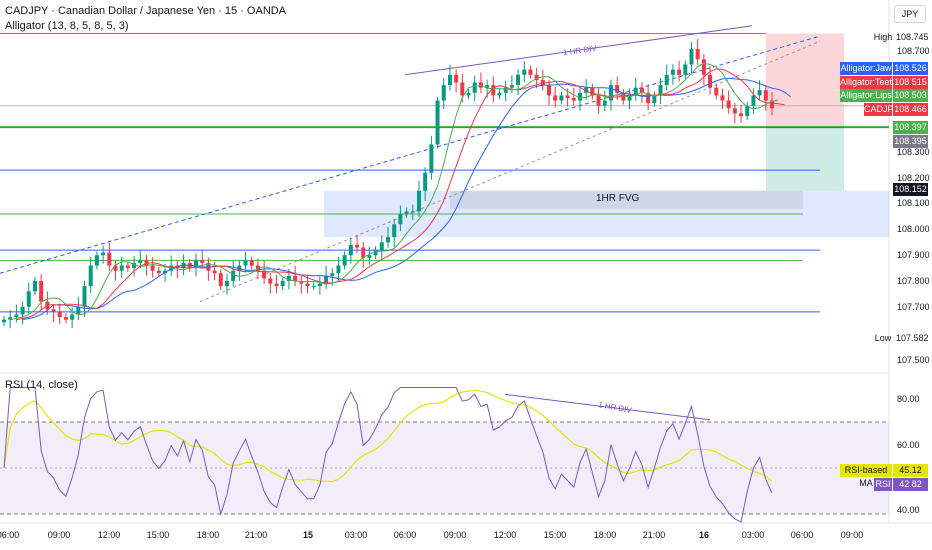  What do you see at coordinates (913, 360) in the screenshot?
I see `y-label: 107.500` at bounding box center [913, 360].